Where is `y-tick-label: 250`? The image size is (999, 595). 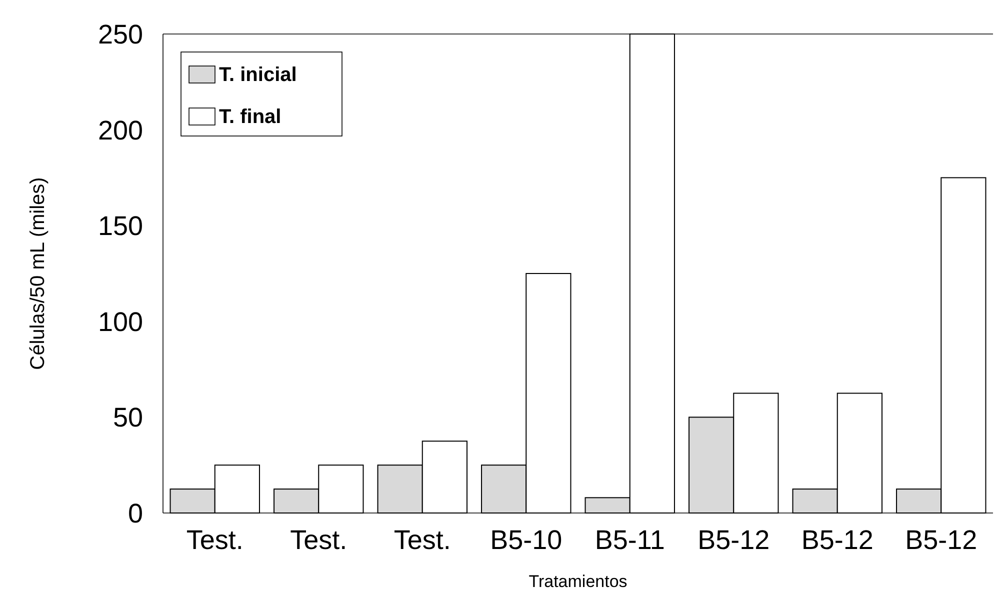 y-tick-label: 250 is located at coordinates (120, 34).